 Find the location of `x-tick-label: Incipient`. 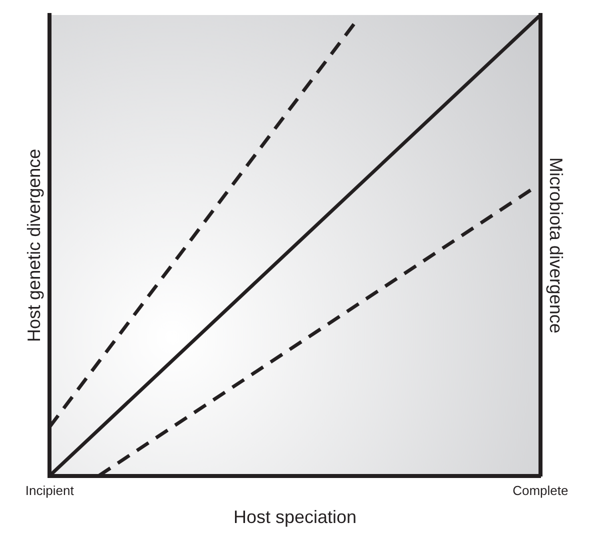

x-tick-label: Incipient is located at coordinates (49, 490).